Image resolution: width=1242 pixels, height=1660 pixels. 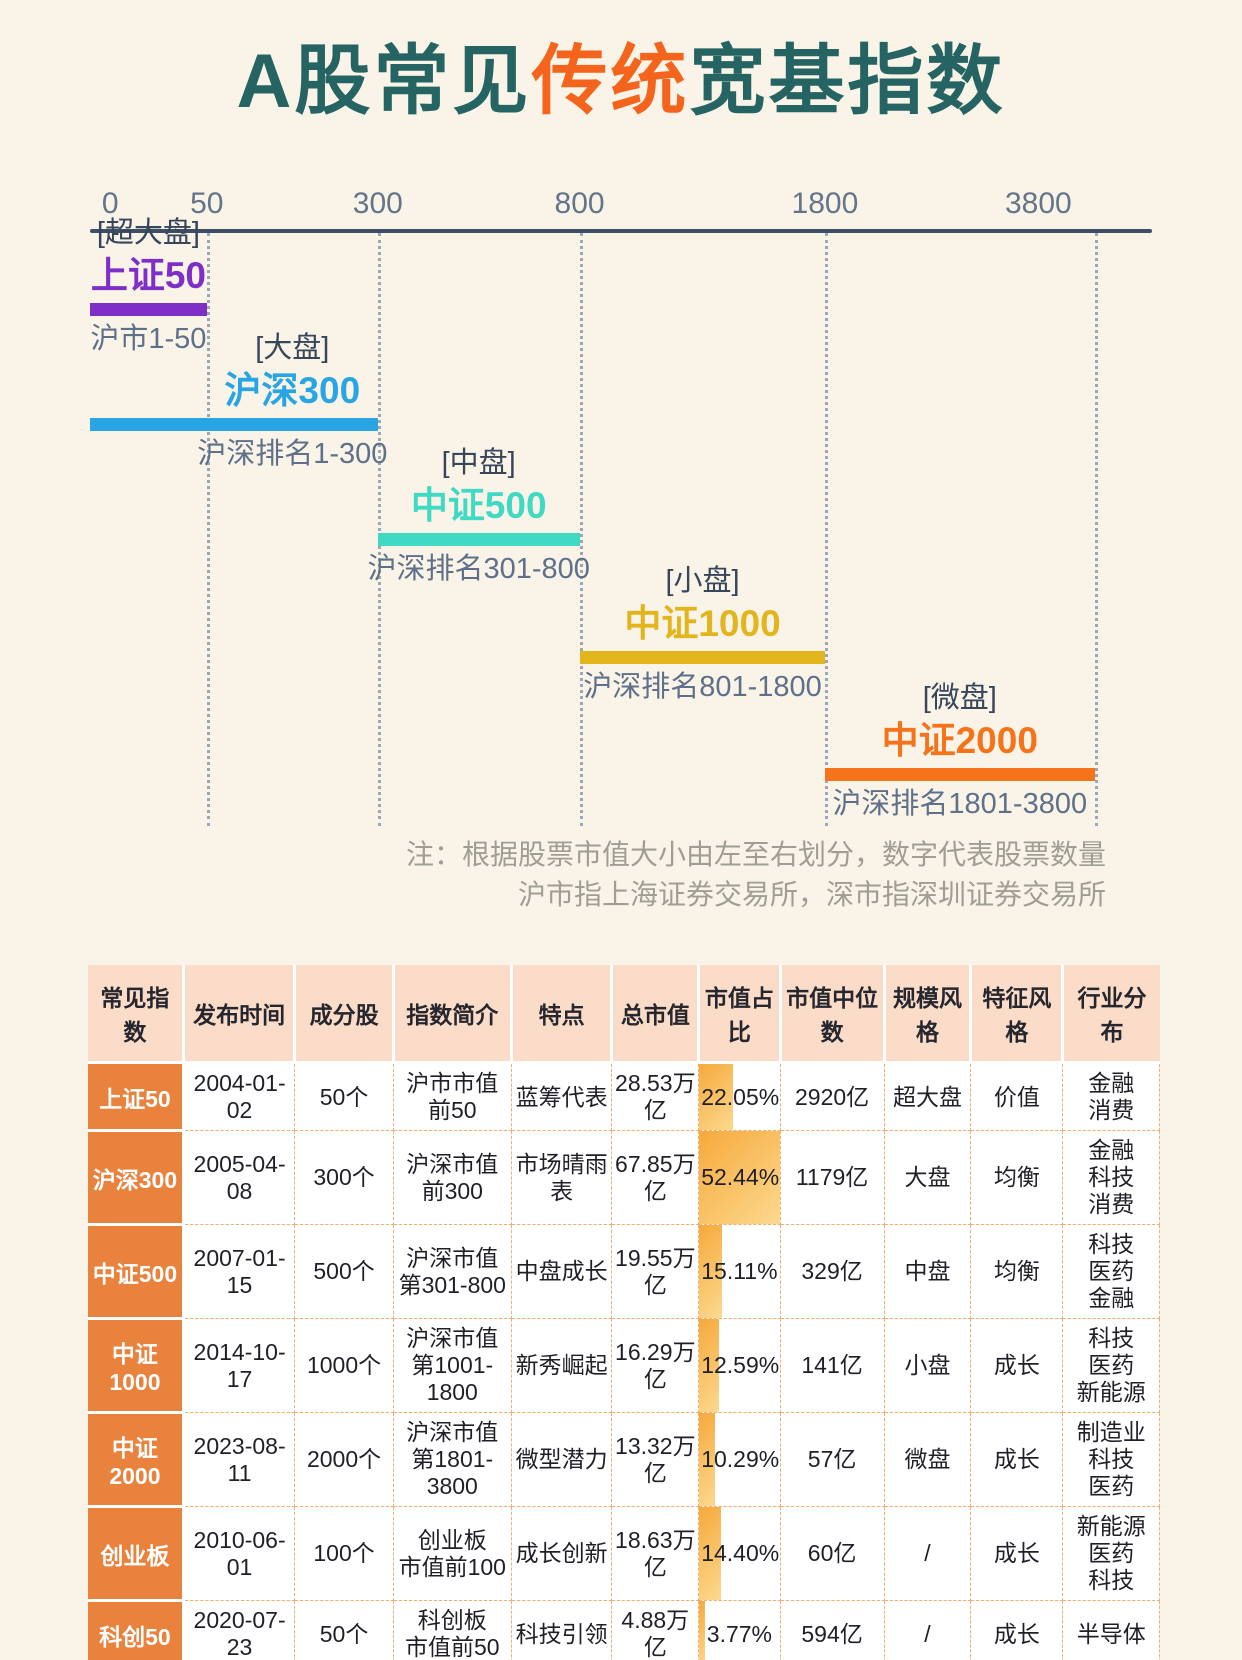 What do you see at coordinates (292, 348) in the screenshot?
I see `index-category-label: [大盘]` at bounding box center [292, 348].